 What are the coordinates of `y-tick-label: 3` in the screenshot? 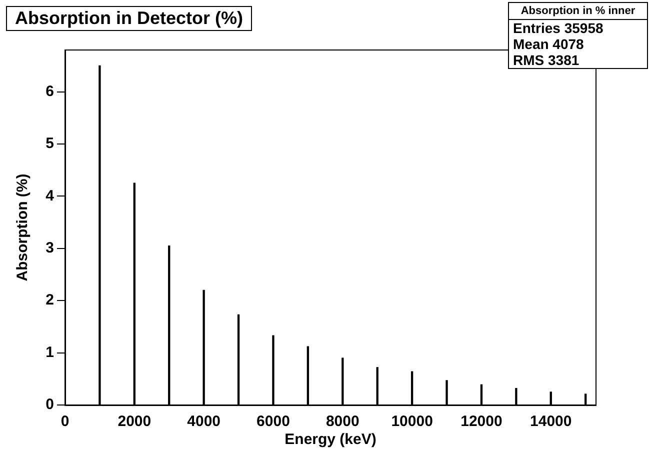 It's located at (50, 248).